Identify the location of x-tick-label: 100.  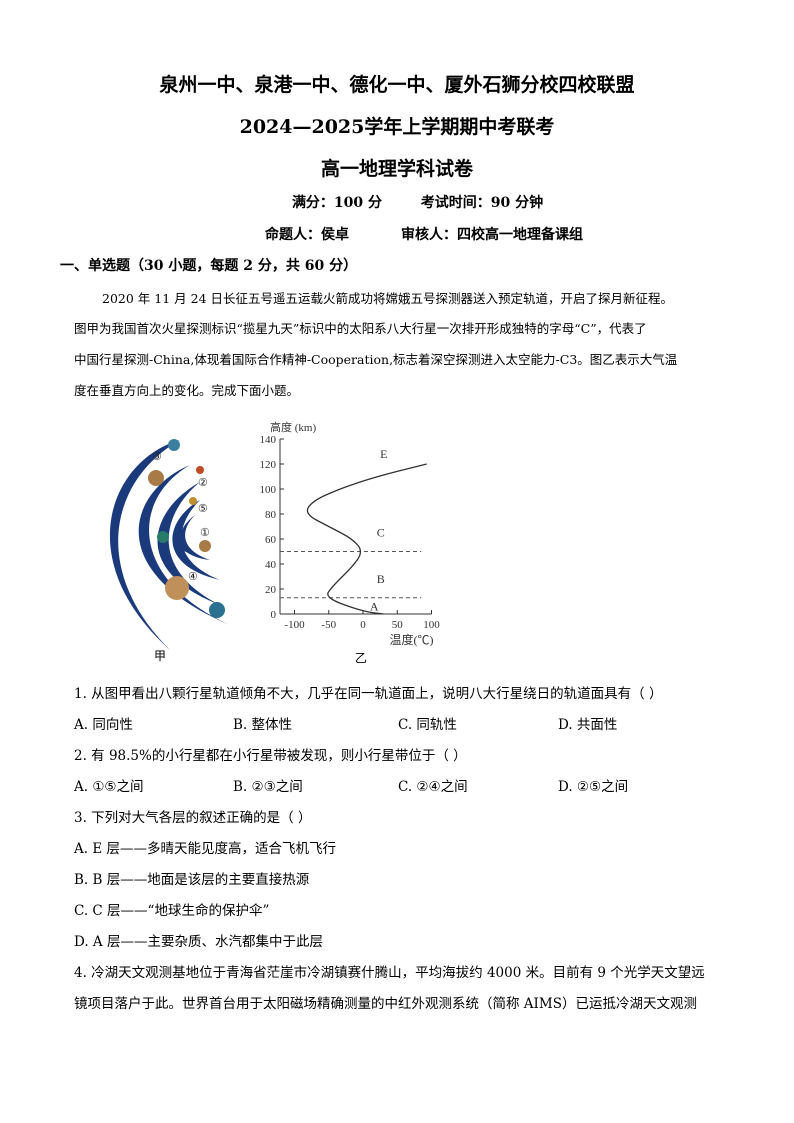
(431, 625).